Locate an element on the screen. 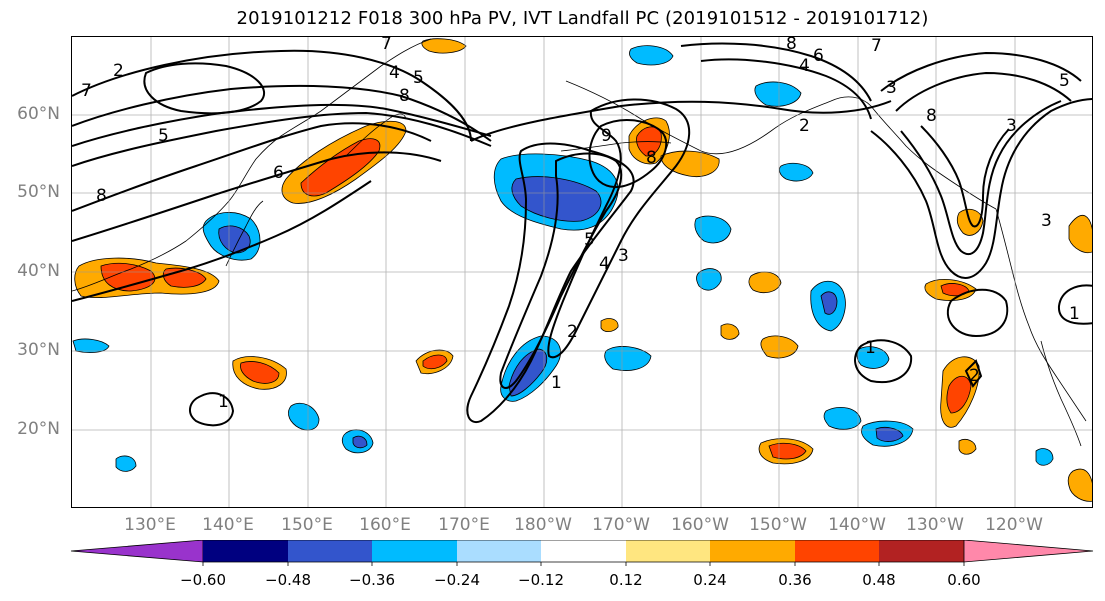  contour-label: 9 is located at coordinates (606, 136).